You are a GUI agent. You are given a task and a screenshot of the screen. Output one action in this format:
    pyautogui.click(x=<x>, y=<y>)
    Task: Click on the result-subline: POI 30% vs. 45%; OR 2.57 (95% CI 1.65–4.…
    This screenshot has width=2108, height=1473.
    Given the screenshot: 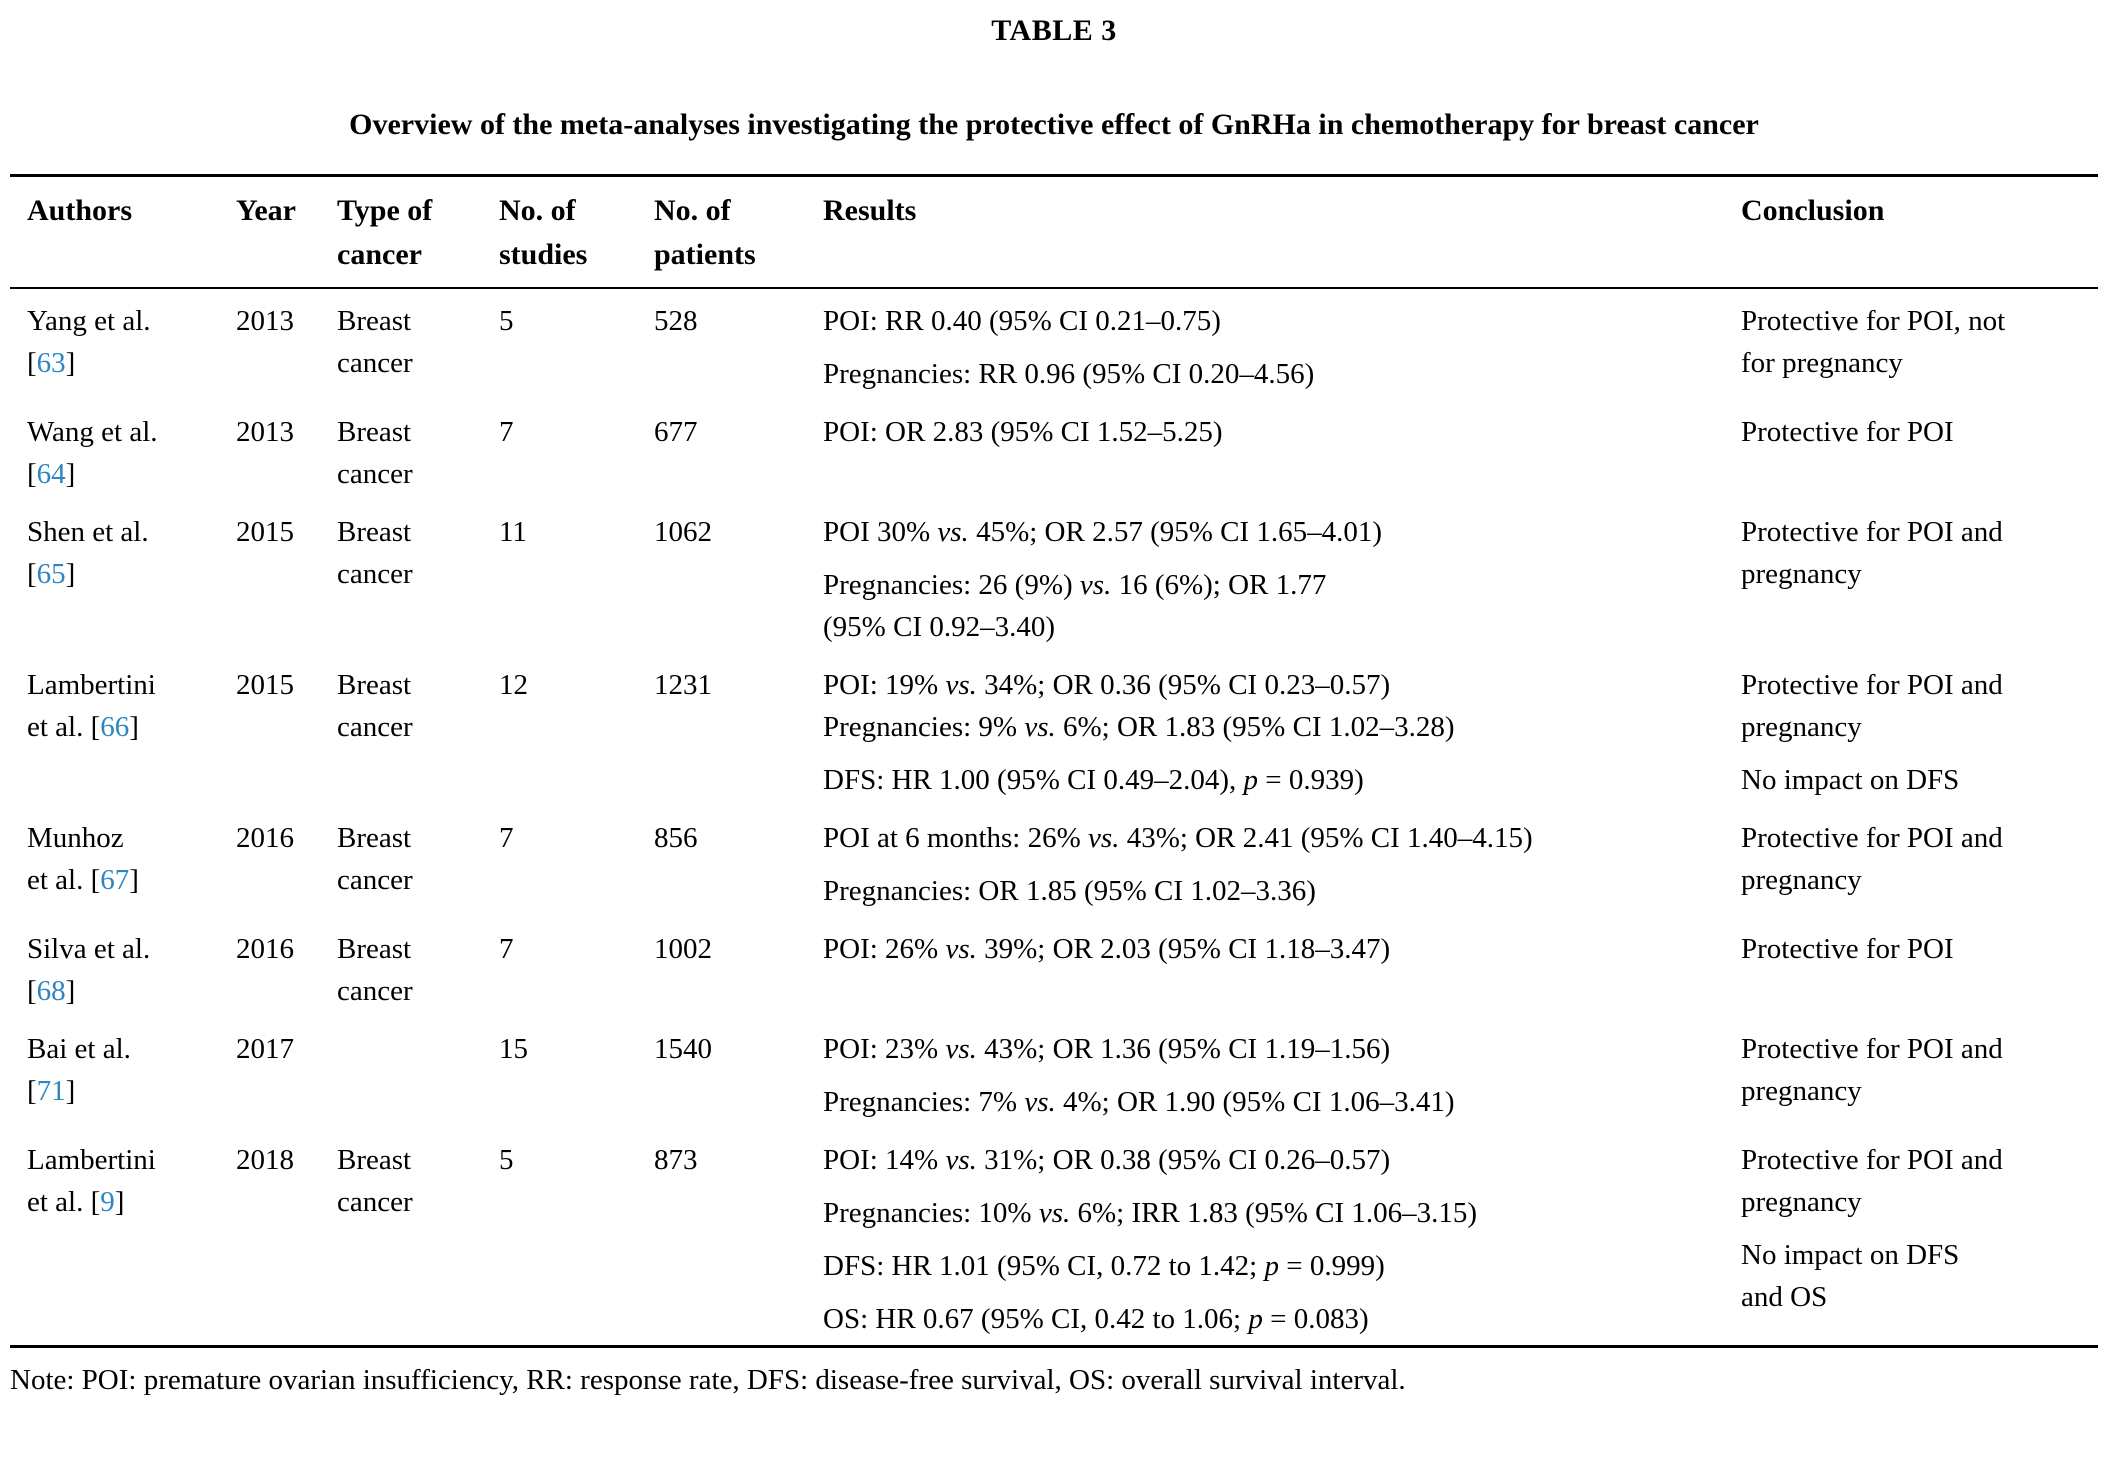 What is the action you would take?
    pyautogui.click(x=1275, y=532)
    